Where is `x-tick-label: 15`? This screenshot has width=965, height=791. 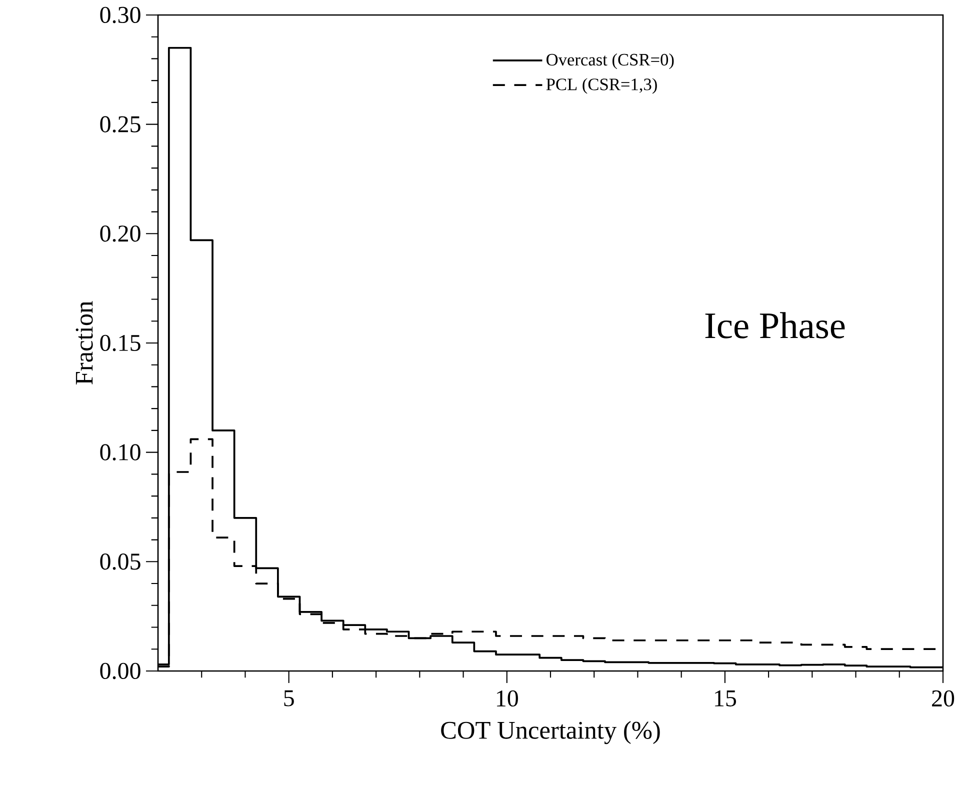
x-tick-label: 15 is located at coordinates (725, 698).